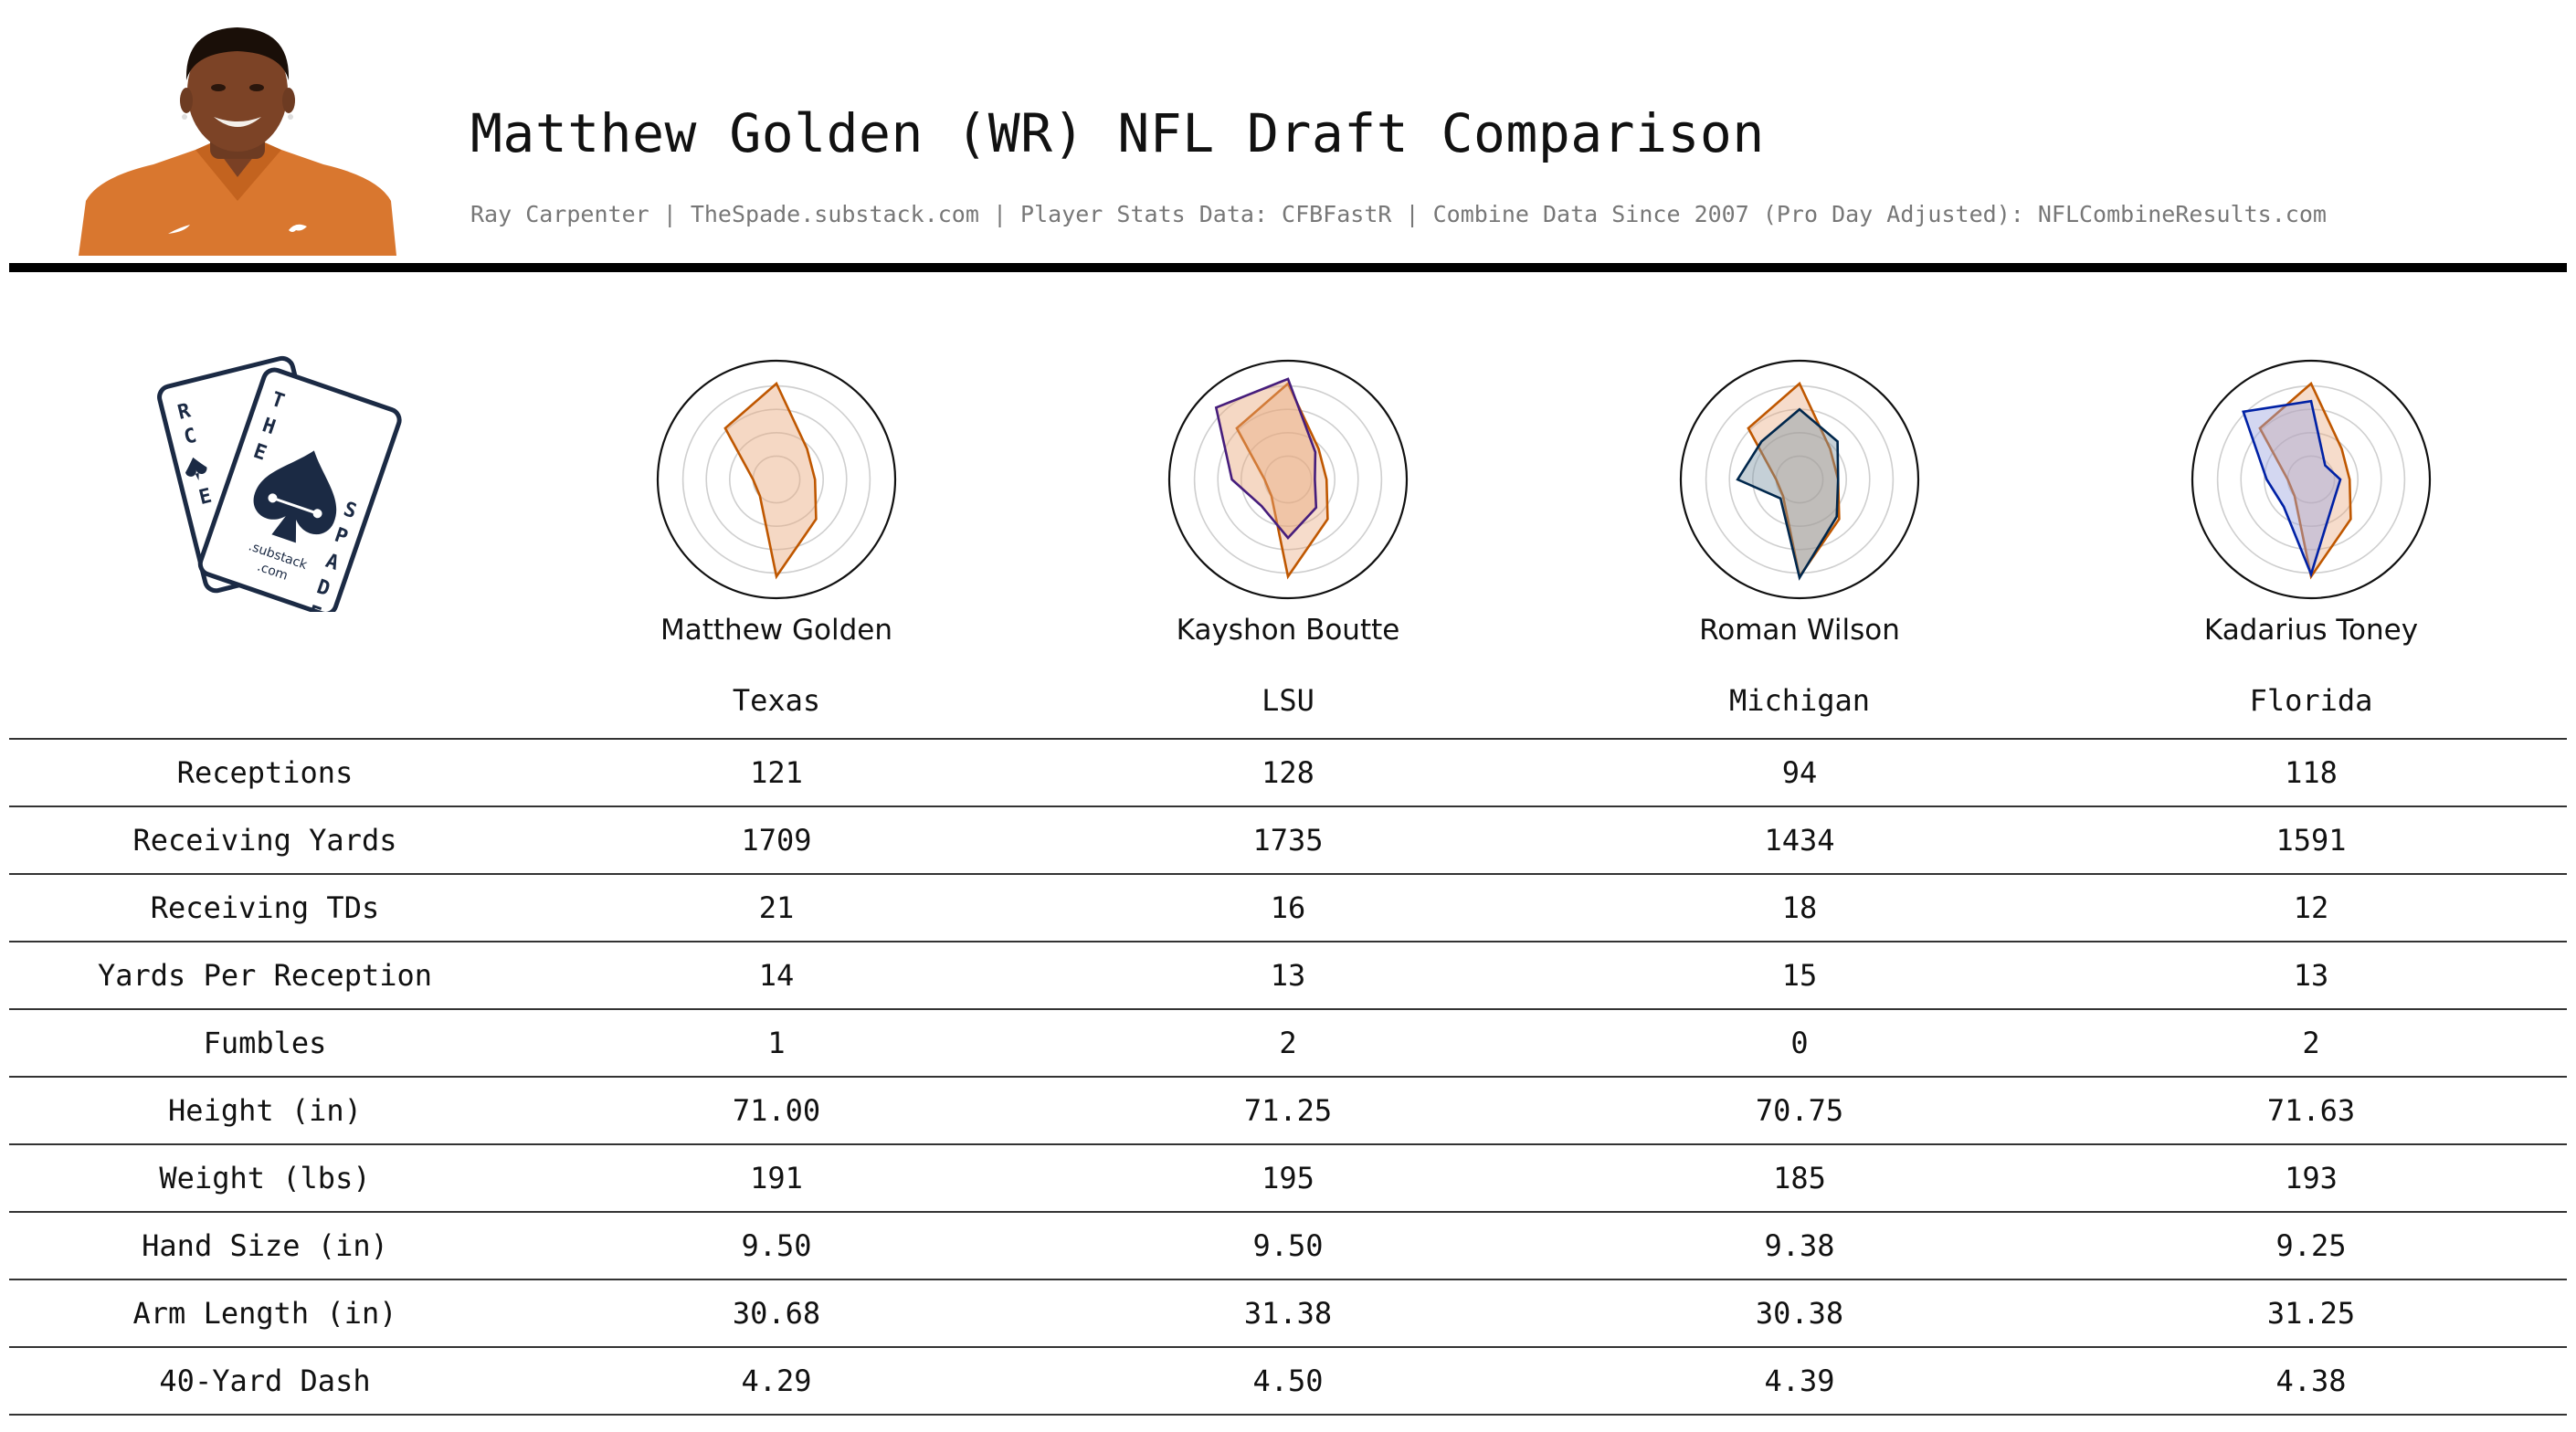 Image resolution: width=2576 pixels, height=1432 pixels. Describe the element at coordinates (776, 630) in the screenshot. I see `player-name-golden: Matthew Golden` at that location.